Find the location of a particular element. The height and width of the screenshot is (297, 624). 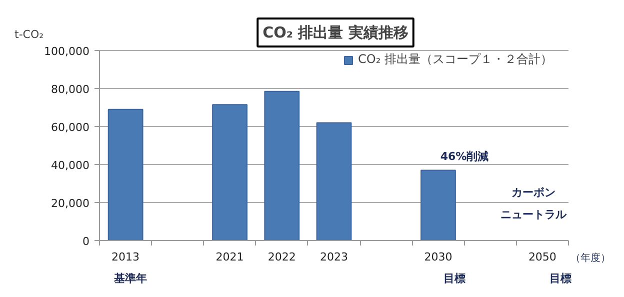

y-tick-label: 20,000 is located at coordinates (70, 203).